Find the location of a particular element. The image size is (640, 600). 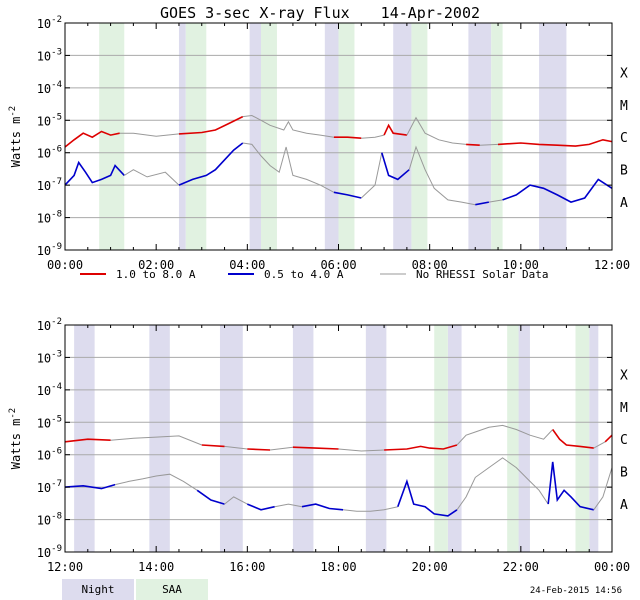

y-tick-label: 10⁻⁴ is located at coordinates (49, 88).